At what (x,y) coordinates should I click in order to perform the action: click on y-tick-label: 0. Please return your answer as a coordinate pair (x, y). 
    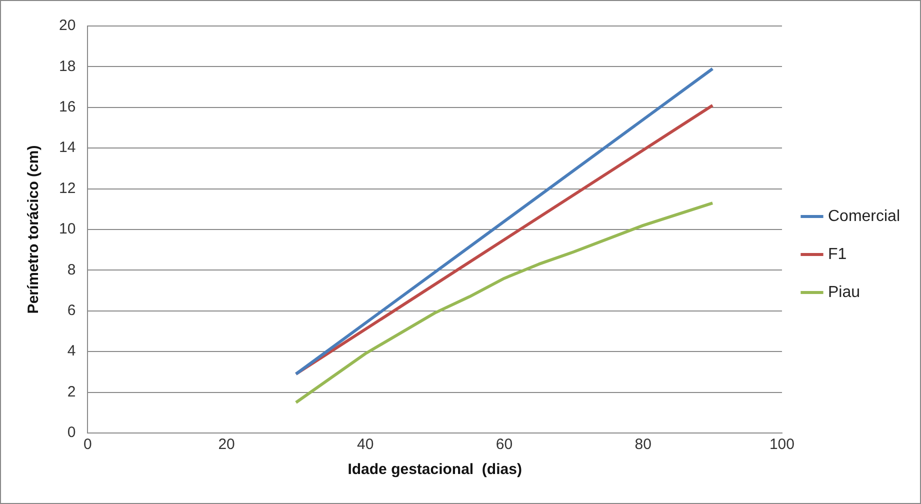
    Looking at the image, I should click on (71, 433).